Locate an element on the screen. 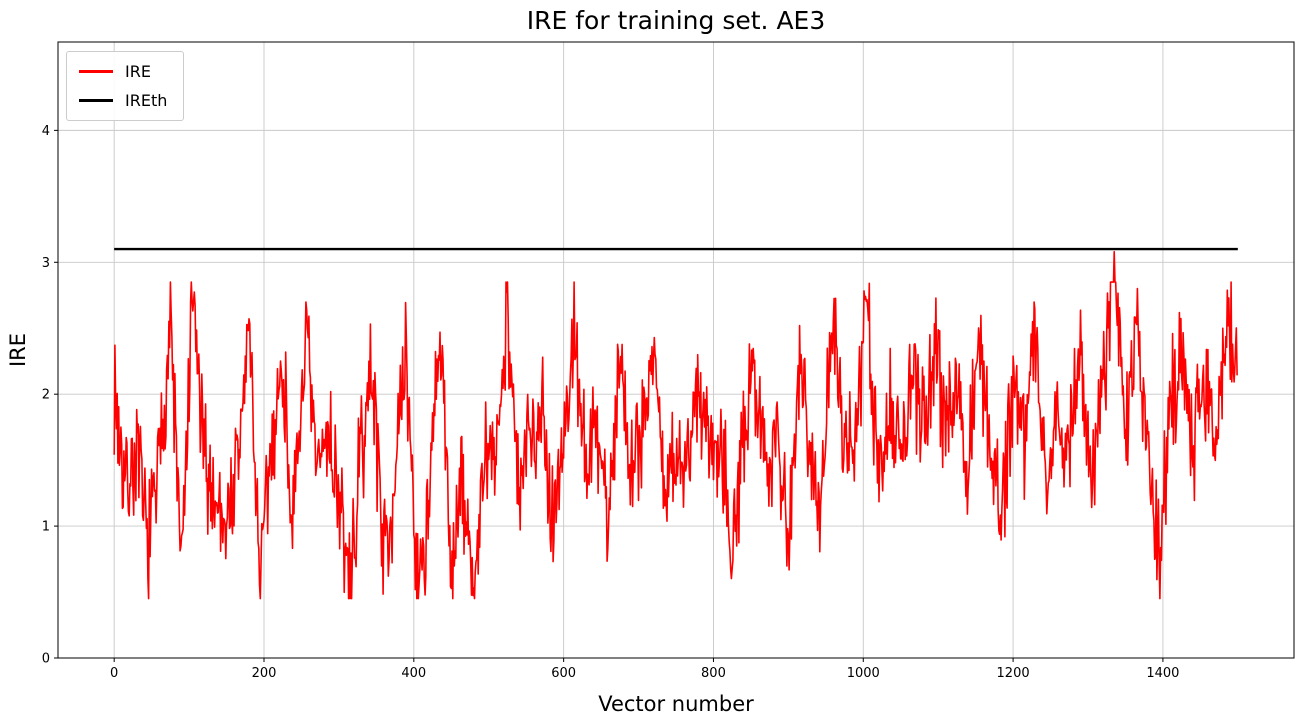  x-tick-label: 400 is located at coordinates (413, 673).